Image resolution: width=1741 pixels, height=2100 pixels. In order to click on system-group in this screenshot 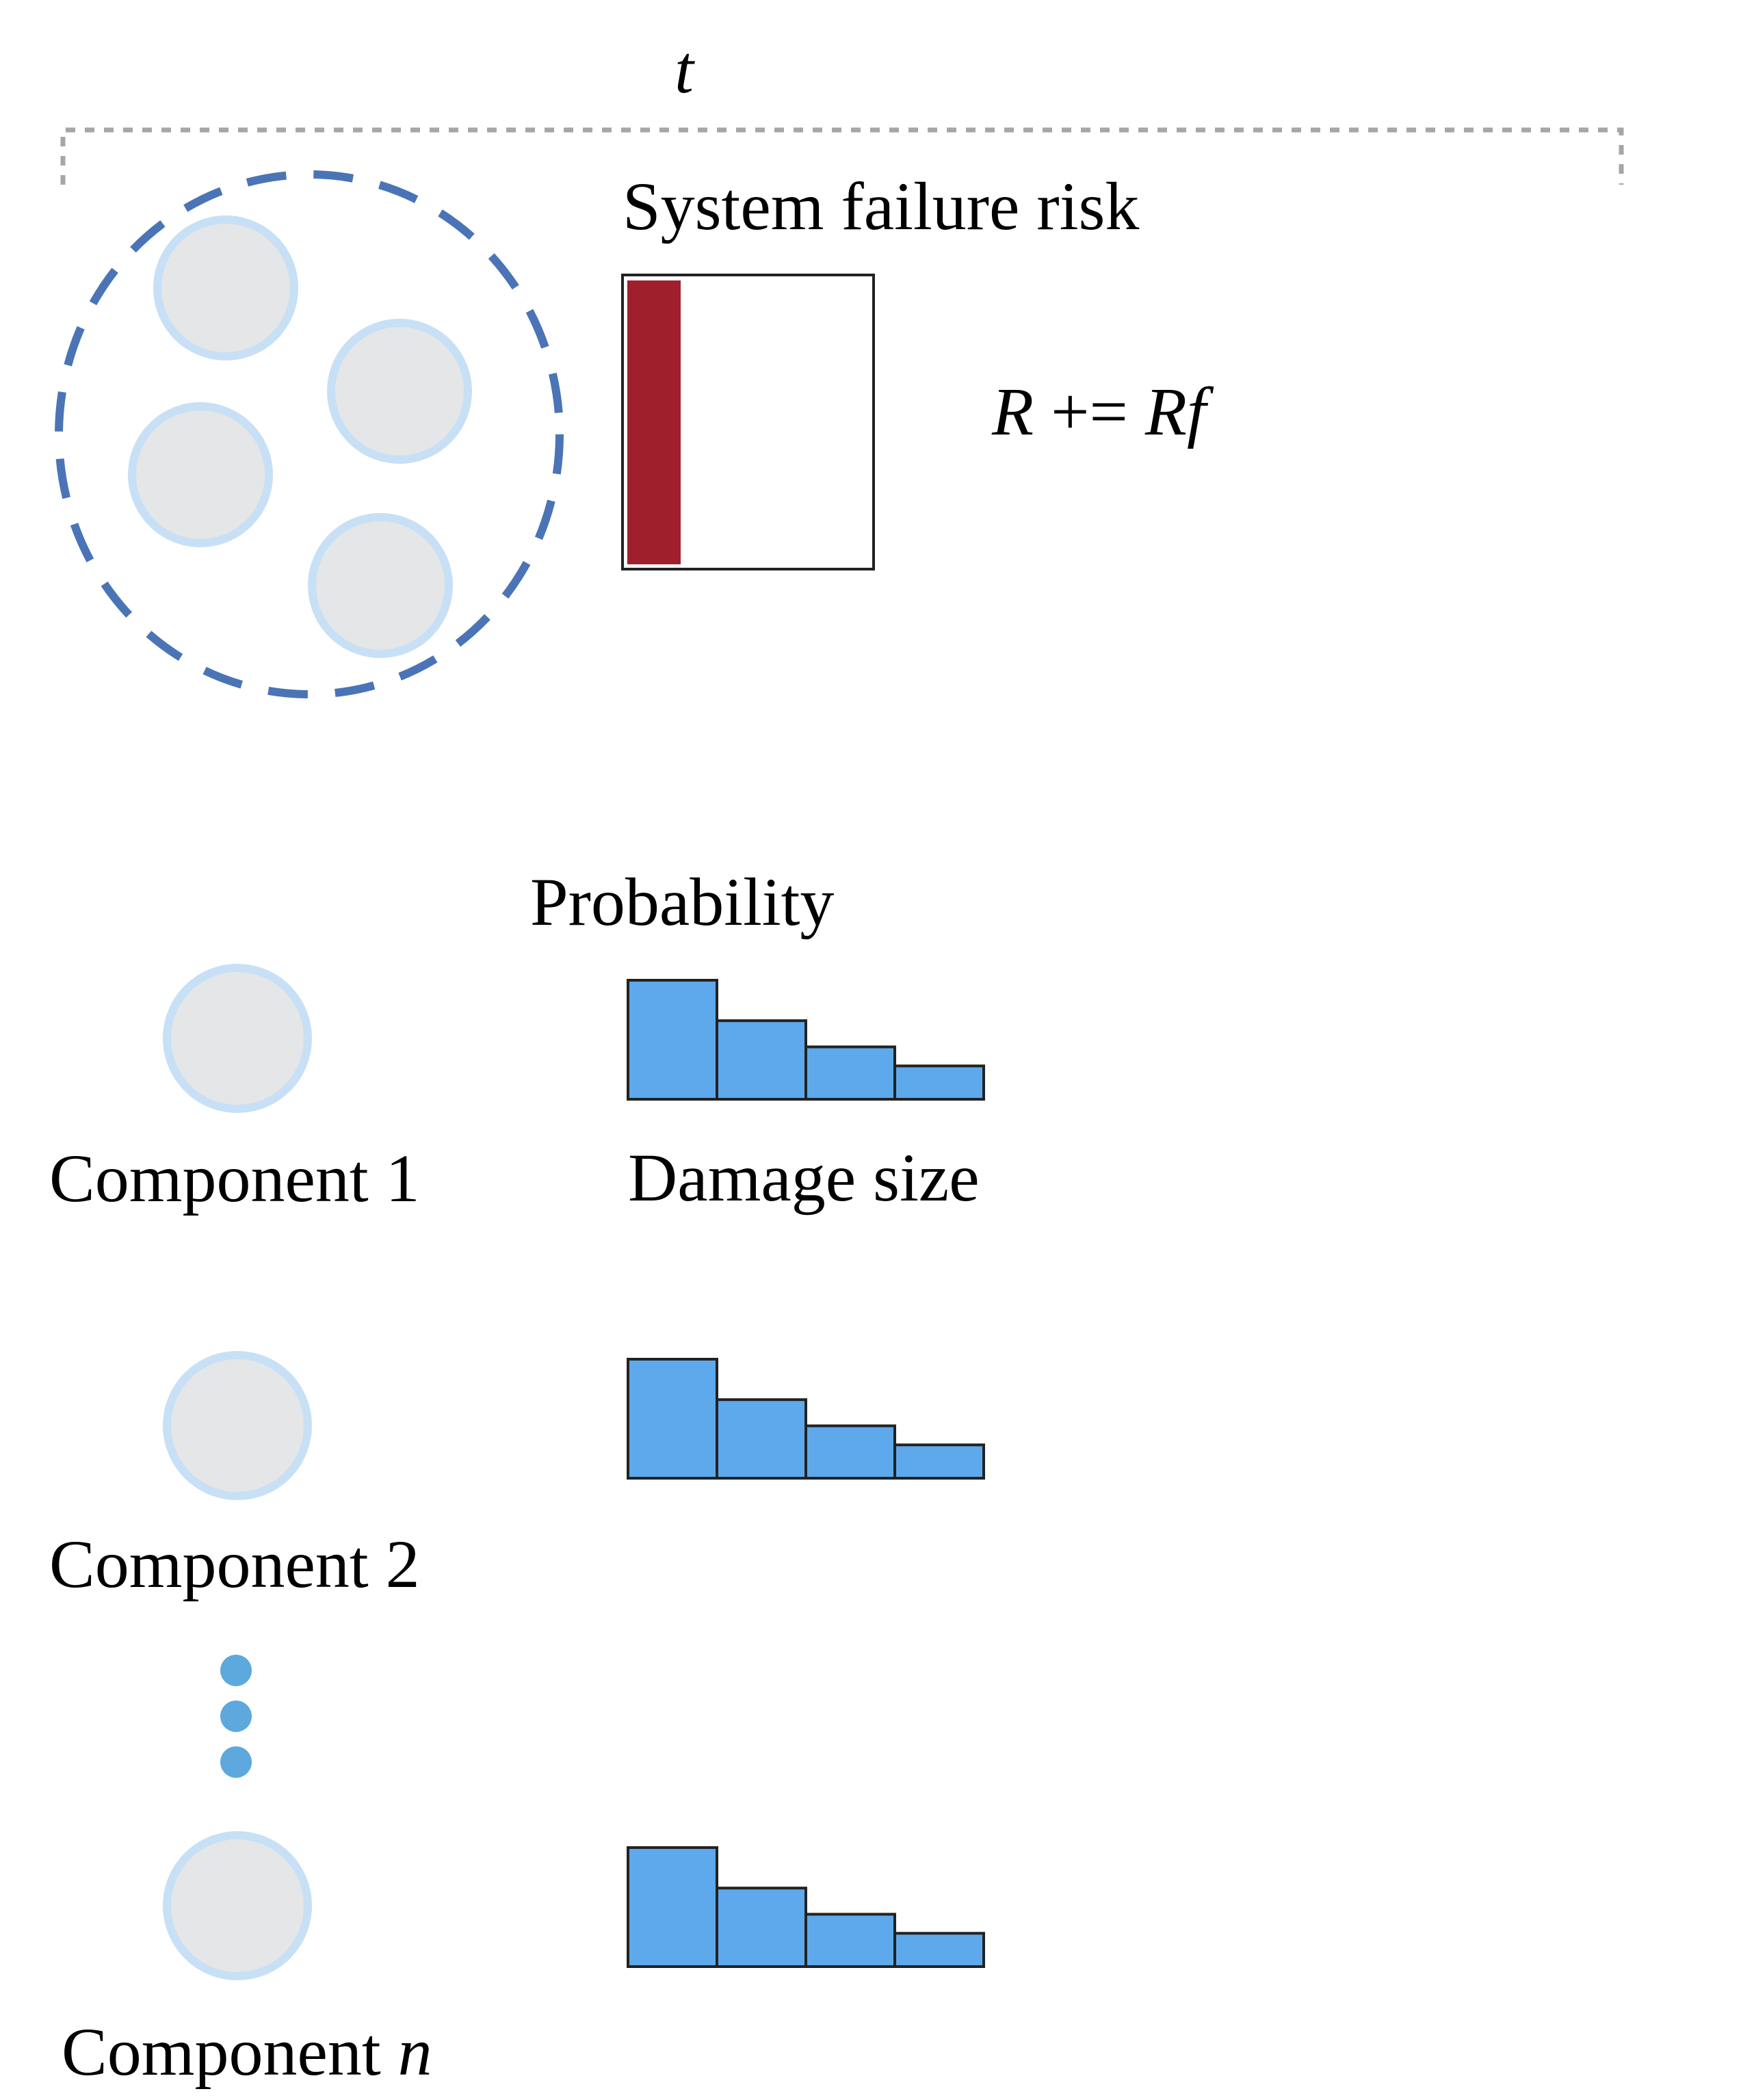, I will do `click(309, 434)`.